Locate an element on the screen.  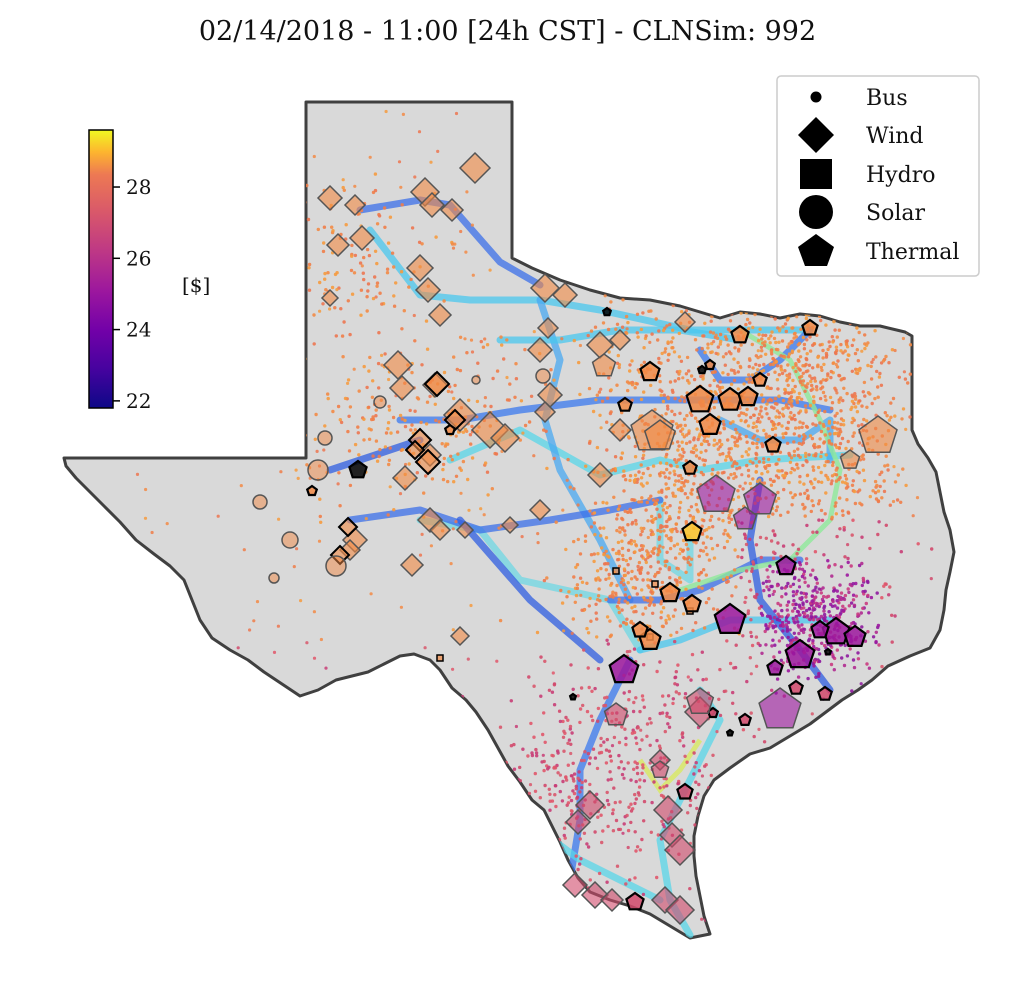
square-icon is located at coordinates (816, 174).